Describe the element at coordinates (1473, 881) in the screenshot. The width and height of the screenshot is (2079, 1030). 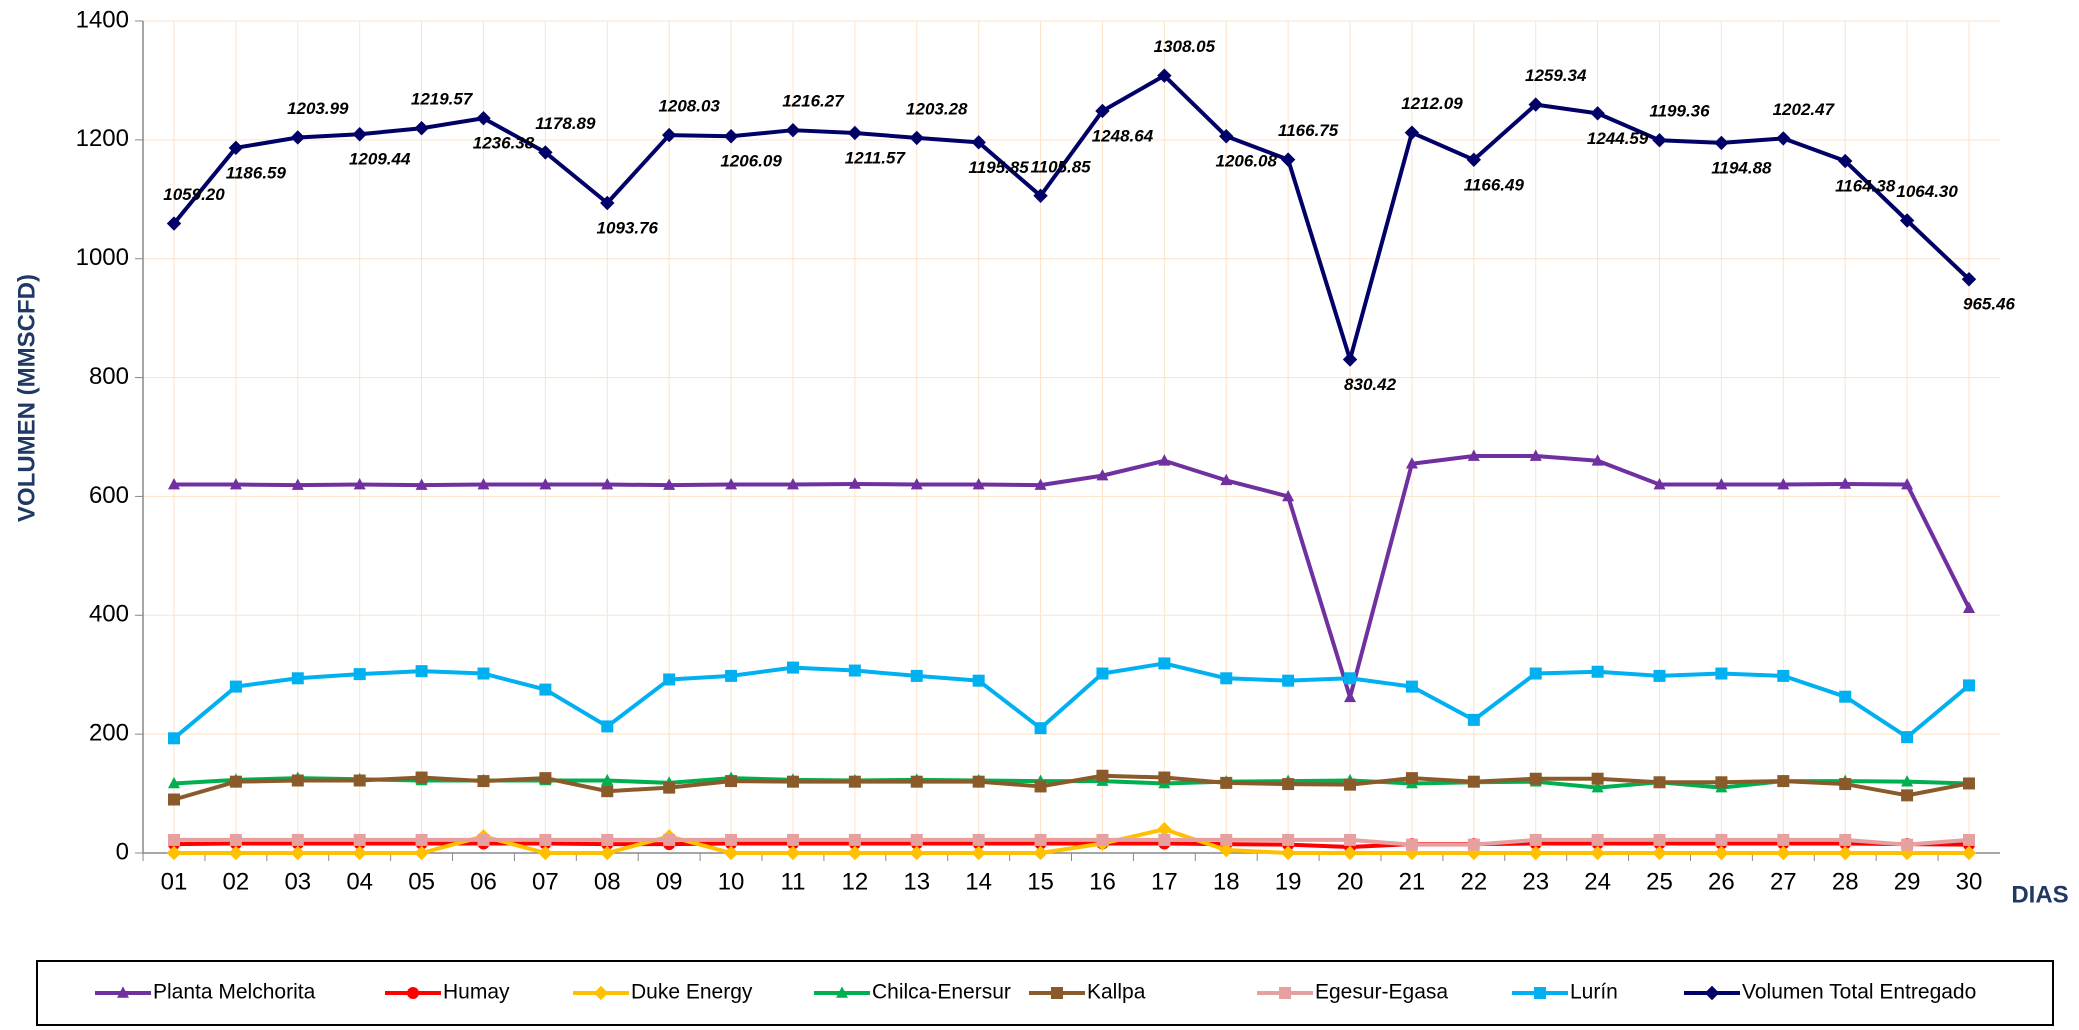
I see `x-tick-label: 22` at that location.